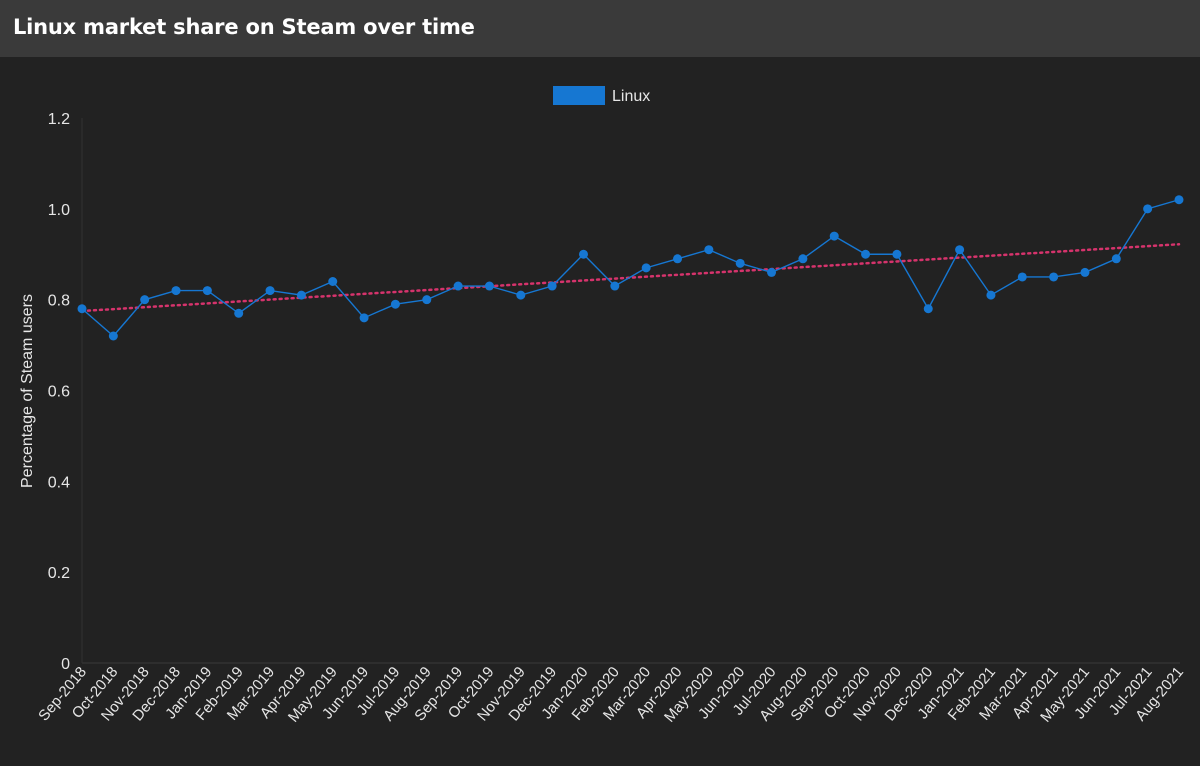 The image size is (1200, 766). What do you see at coordinates (59, 210) in the screenshot?
I see `y-tick-label: 1.0` at bounding box center [59, 210].